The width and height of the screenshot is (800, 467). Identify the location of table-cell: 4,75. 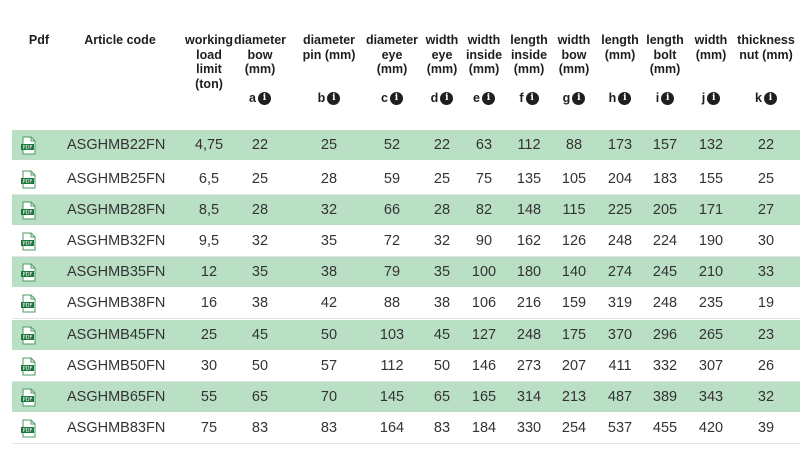
(209, 145).